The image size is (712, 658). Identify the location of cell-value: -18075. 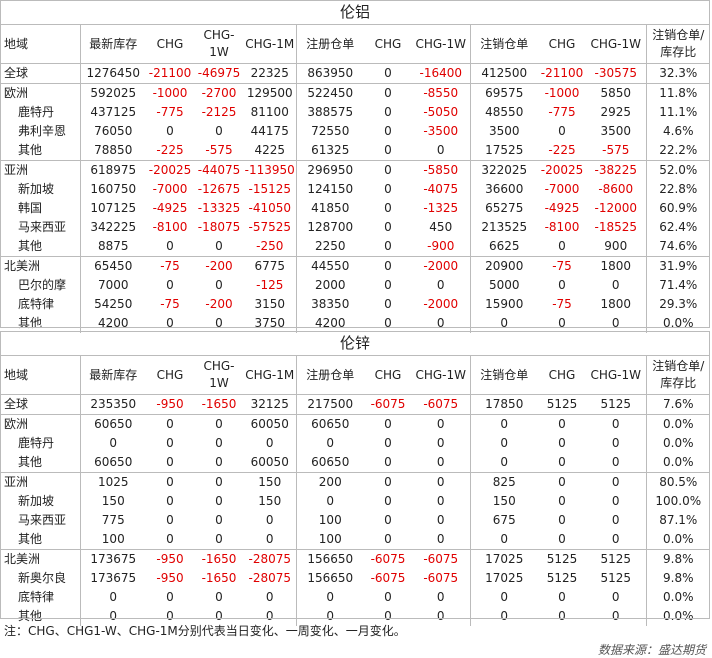
(219, 227).